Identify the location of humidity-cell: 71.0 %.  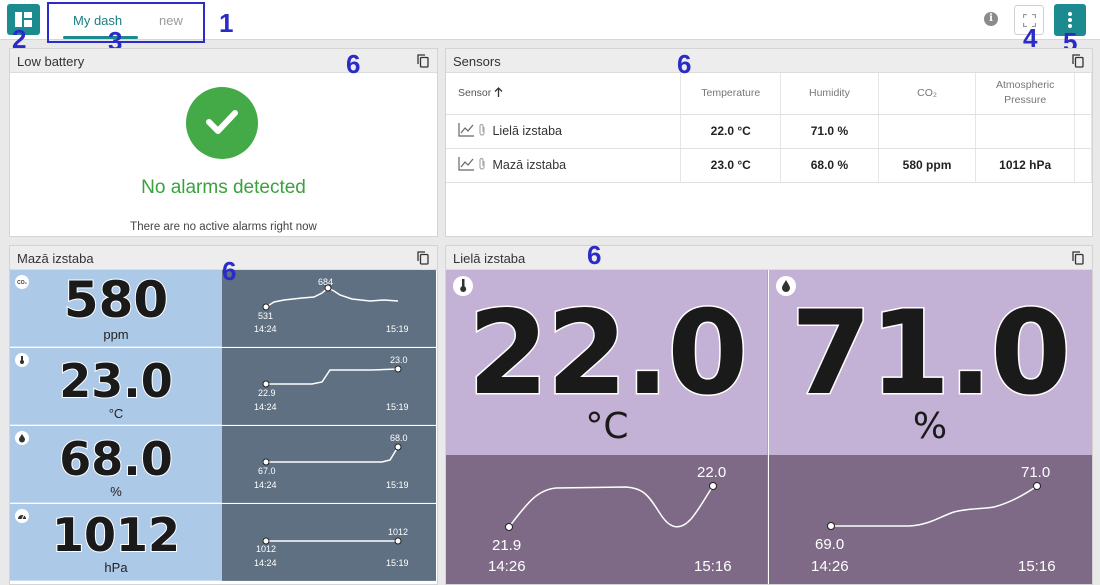
(829, 131).